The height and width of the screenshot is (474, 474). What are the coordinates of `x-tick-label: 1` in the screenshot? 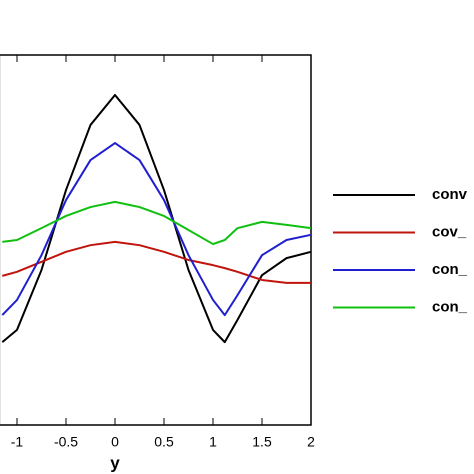 It's located at (213, 442).